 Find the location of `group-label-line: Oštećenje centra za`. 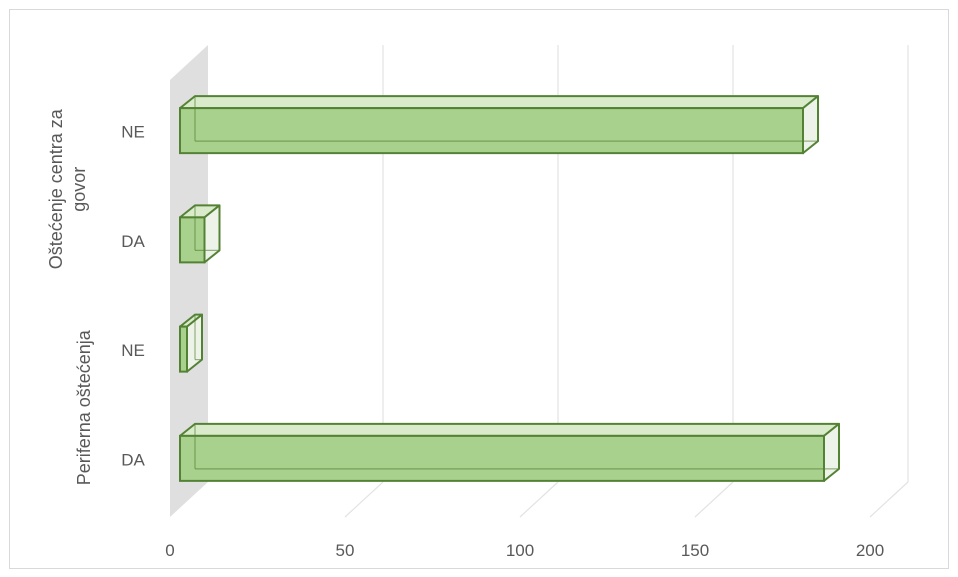

group-label-line: Oštećenje centra za is located at coordinates (56, 188).